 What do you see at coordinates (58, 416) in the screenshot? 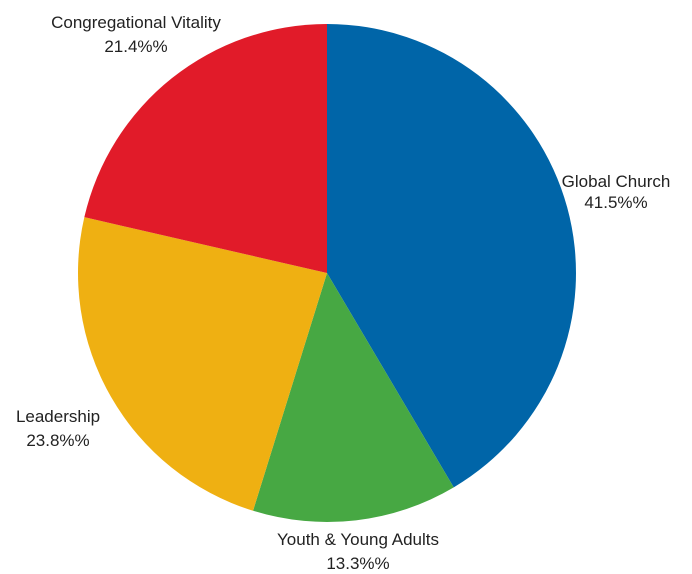
I see `slice-label-leadership: Leadership` at bounding box center [58, 416].